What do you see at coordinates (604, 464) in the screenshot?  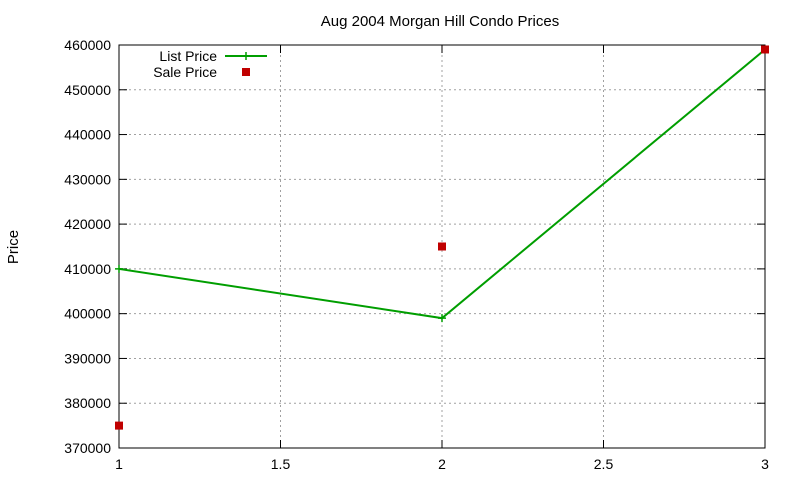 I see `x-tick-label: 2.5` at bounding box center [604, 464].